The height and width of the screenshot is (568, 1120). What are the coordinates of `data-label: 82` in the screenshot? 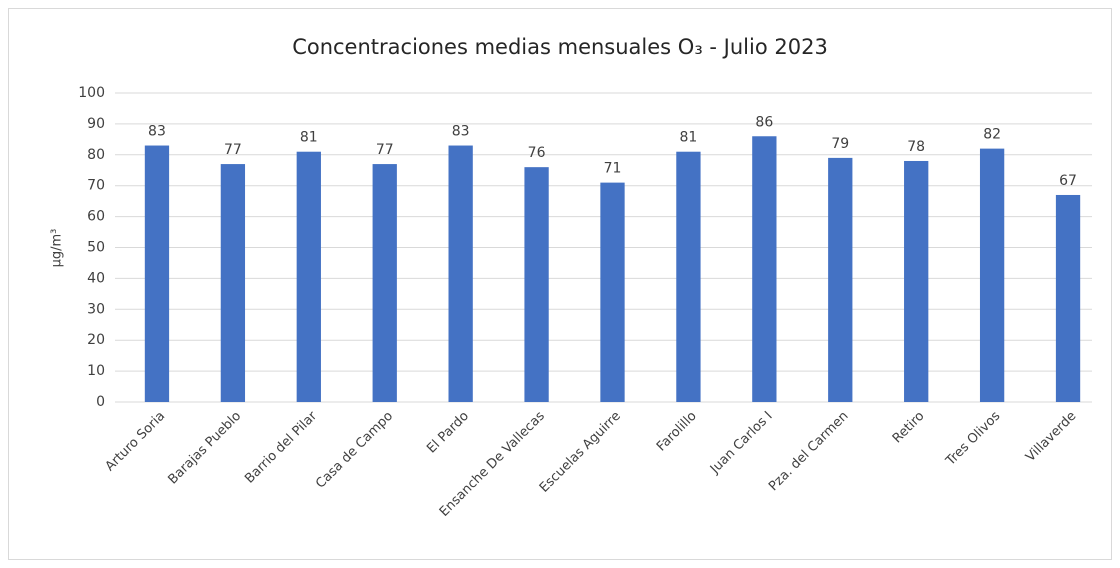 It's located at (992, 135).